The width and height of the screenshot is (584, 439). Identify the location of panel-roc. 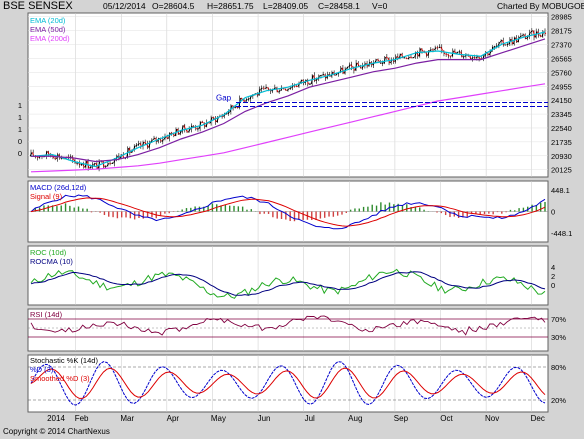
(288, 275).